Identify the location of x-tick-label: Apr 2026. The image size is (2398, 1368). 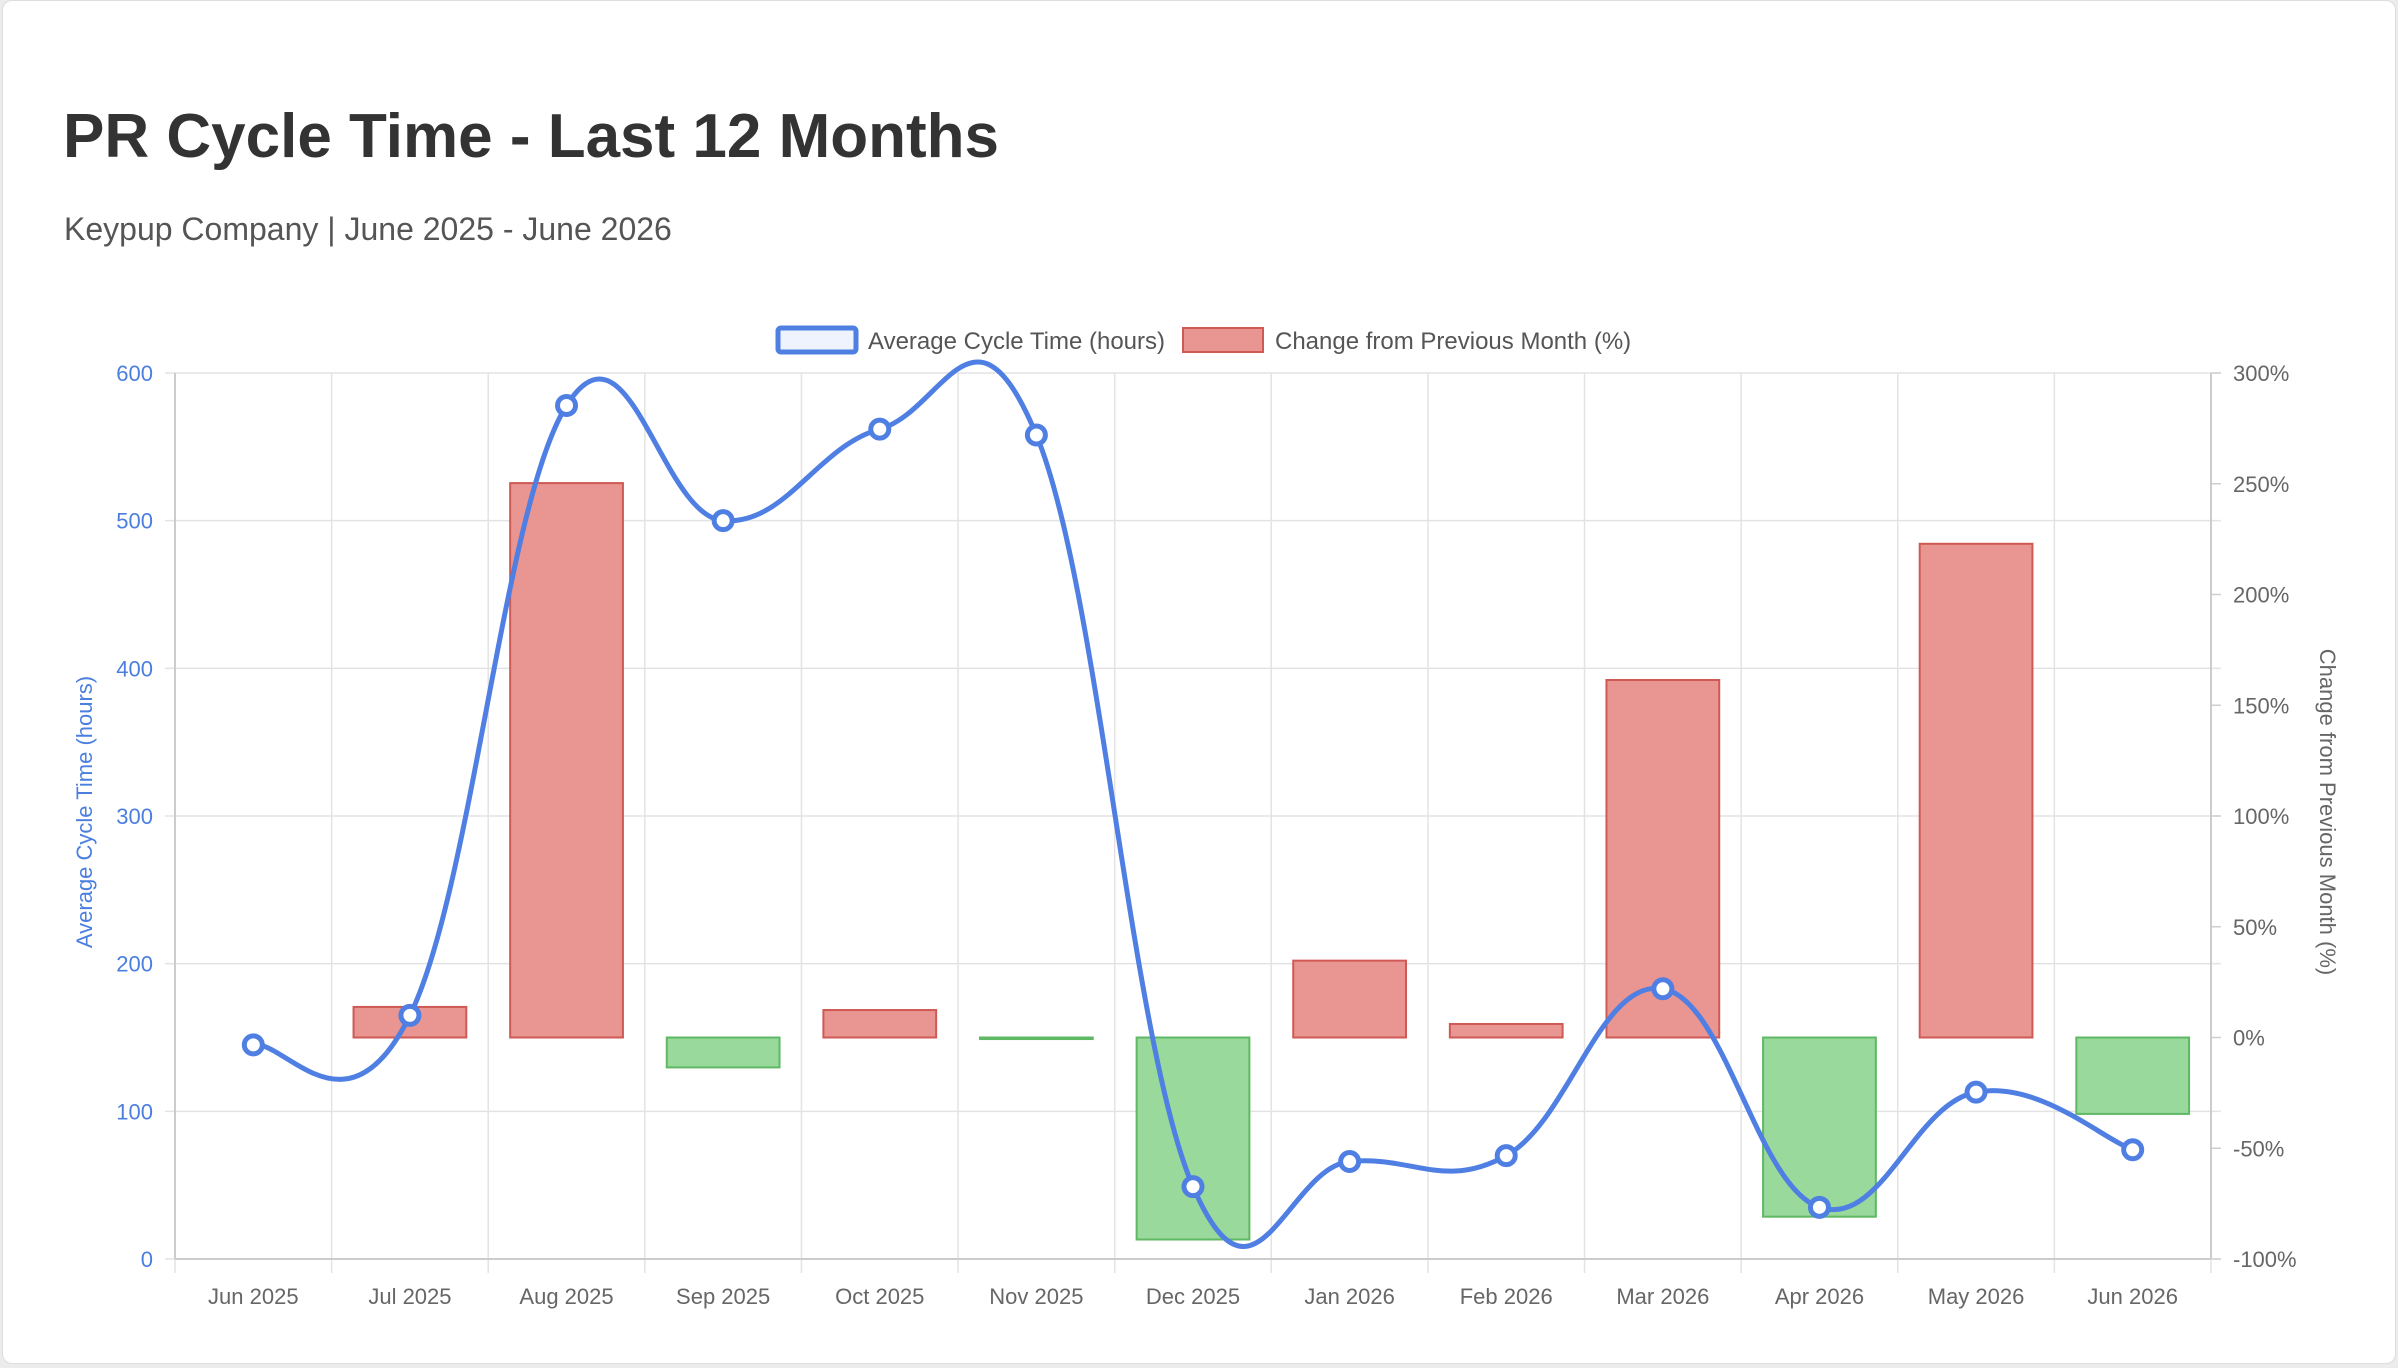
(1819, 1296).